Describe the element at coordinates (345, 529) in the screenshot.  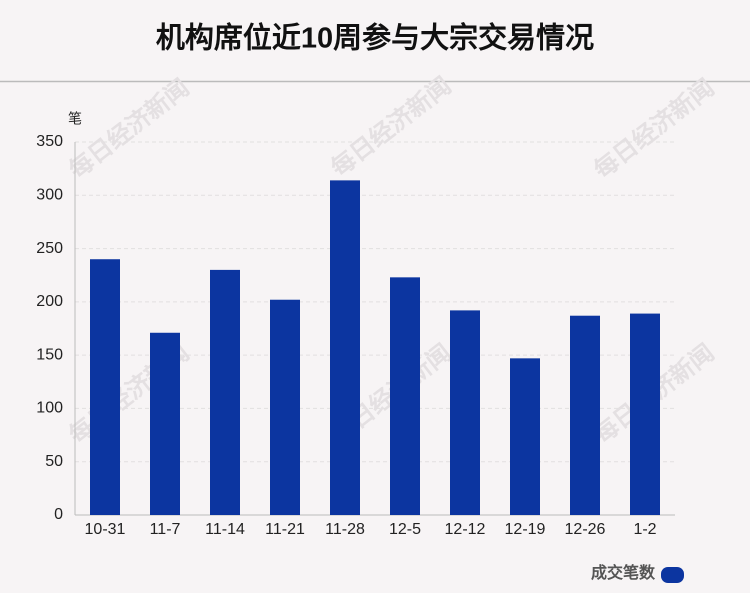
I see `x-tick-label: 11-28` at that location.